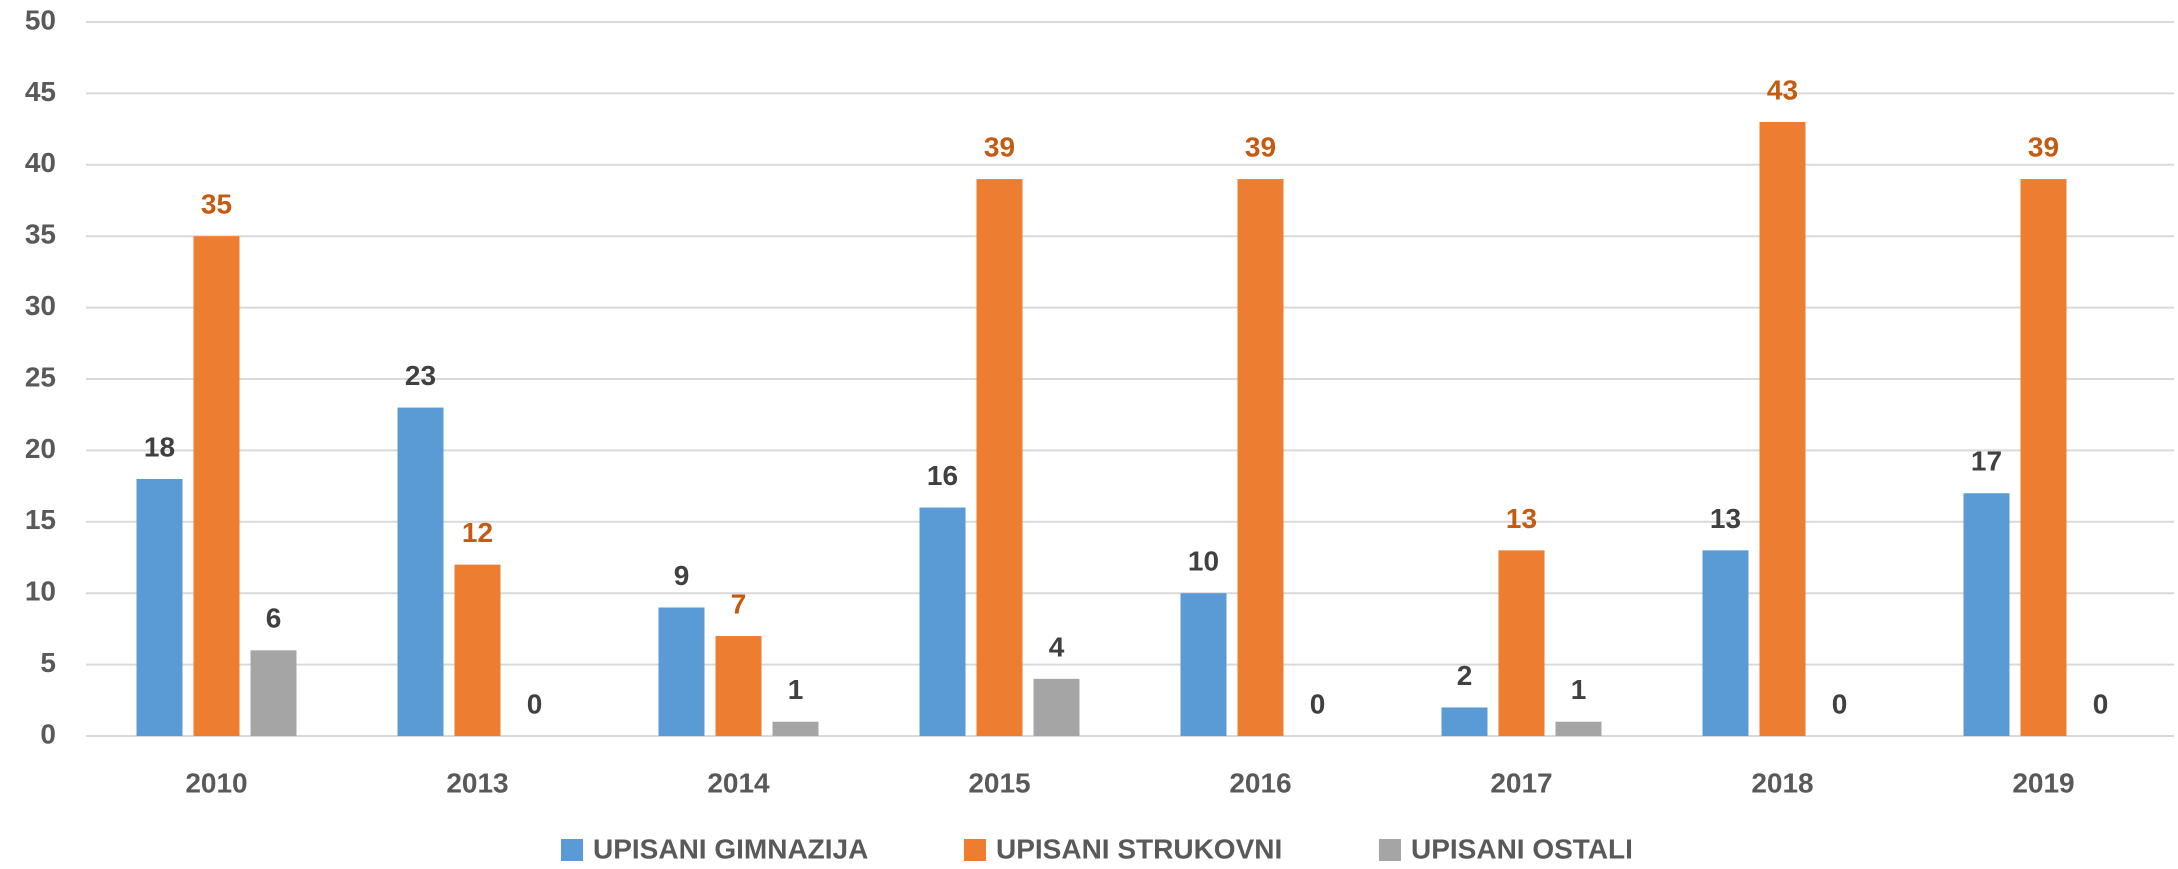 The height and width of the screenshot is (869, 2178). I want to click on legend-label: UPISANI OSTALI, so click(1522, 848).